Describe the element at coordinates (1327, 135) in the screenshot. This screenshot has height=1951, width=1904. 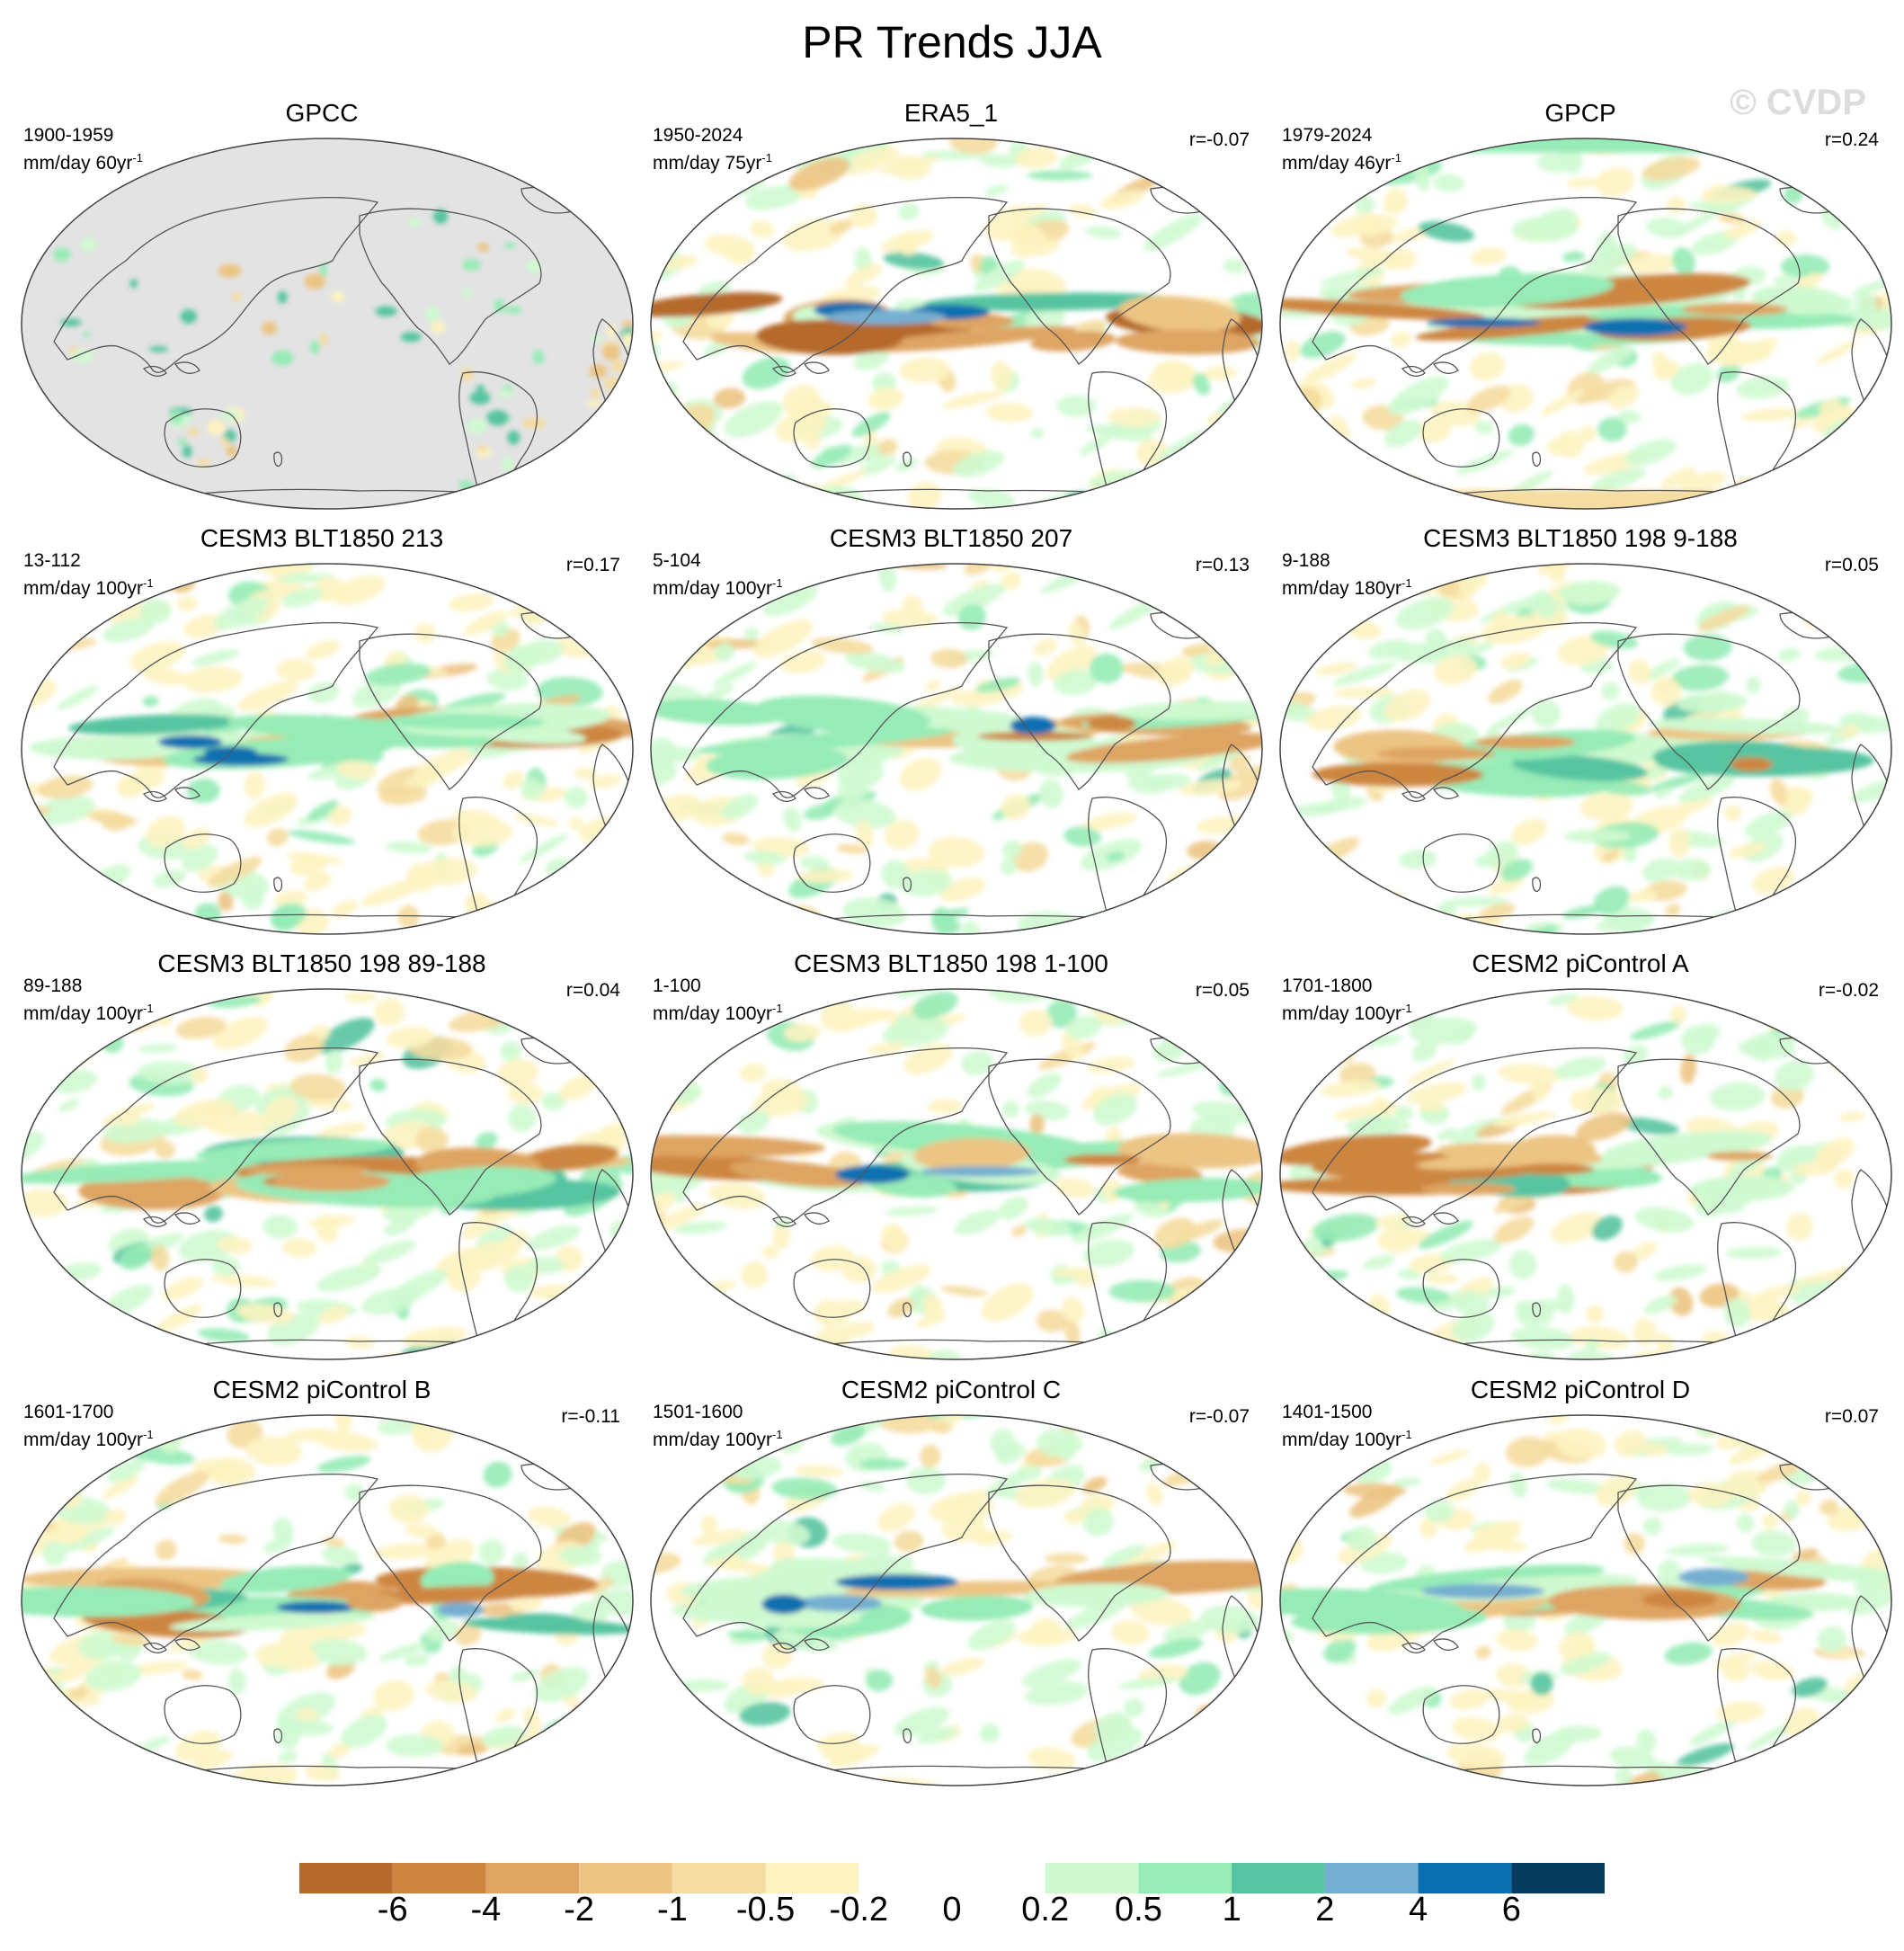
I see `panel-period: 1979-2024` at that location.